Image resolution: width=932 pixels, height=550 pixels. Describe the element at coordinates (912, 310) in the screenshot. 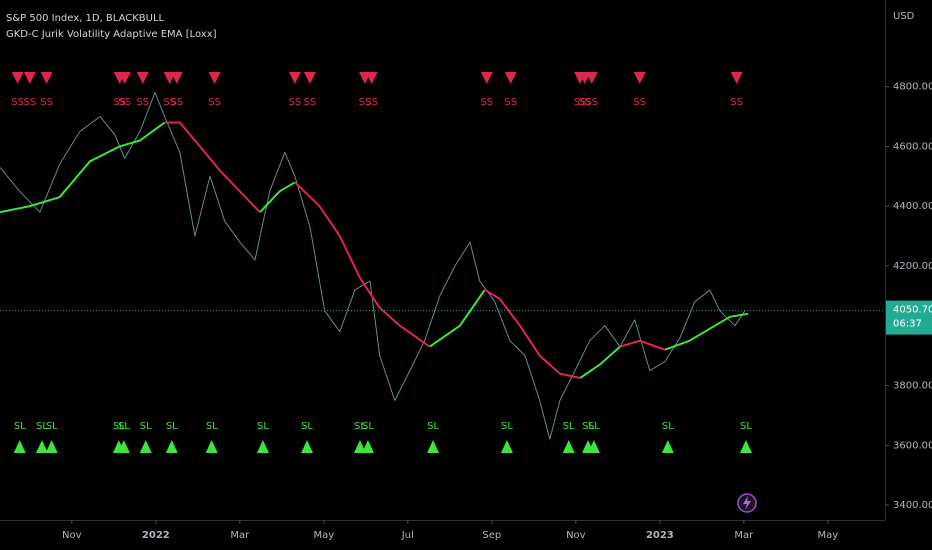

I see `last-price-label: 4050.70` at that location.